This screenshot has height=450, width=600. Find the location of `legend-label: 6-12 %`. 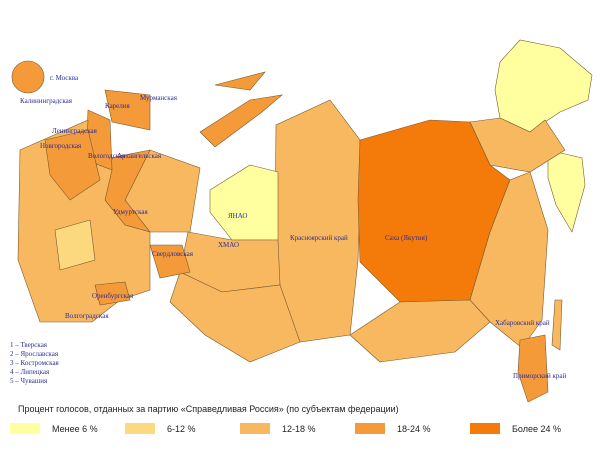

legend-label: 6-12 % is located at coordinates (181, 429).